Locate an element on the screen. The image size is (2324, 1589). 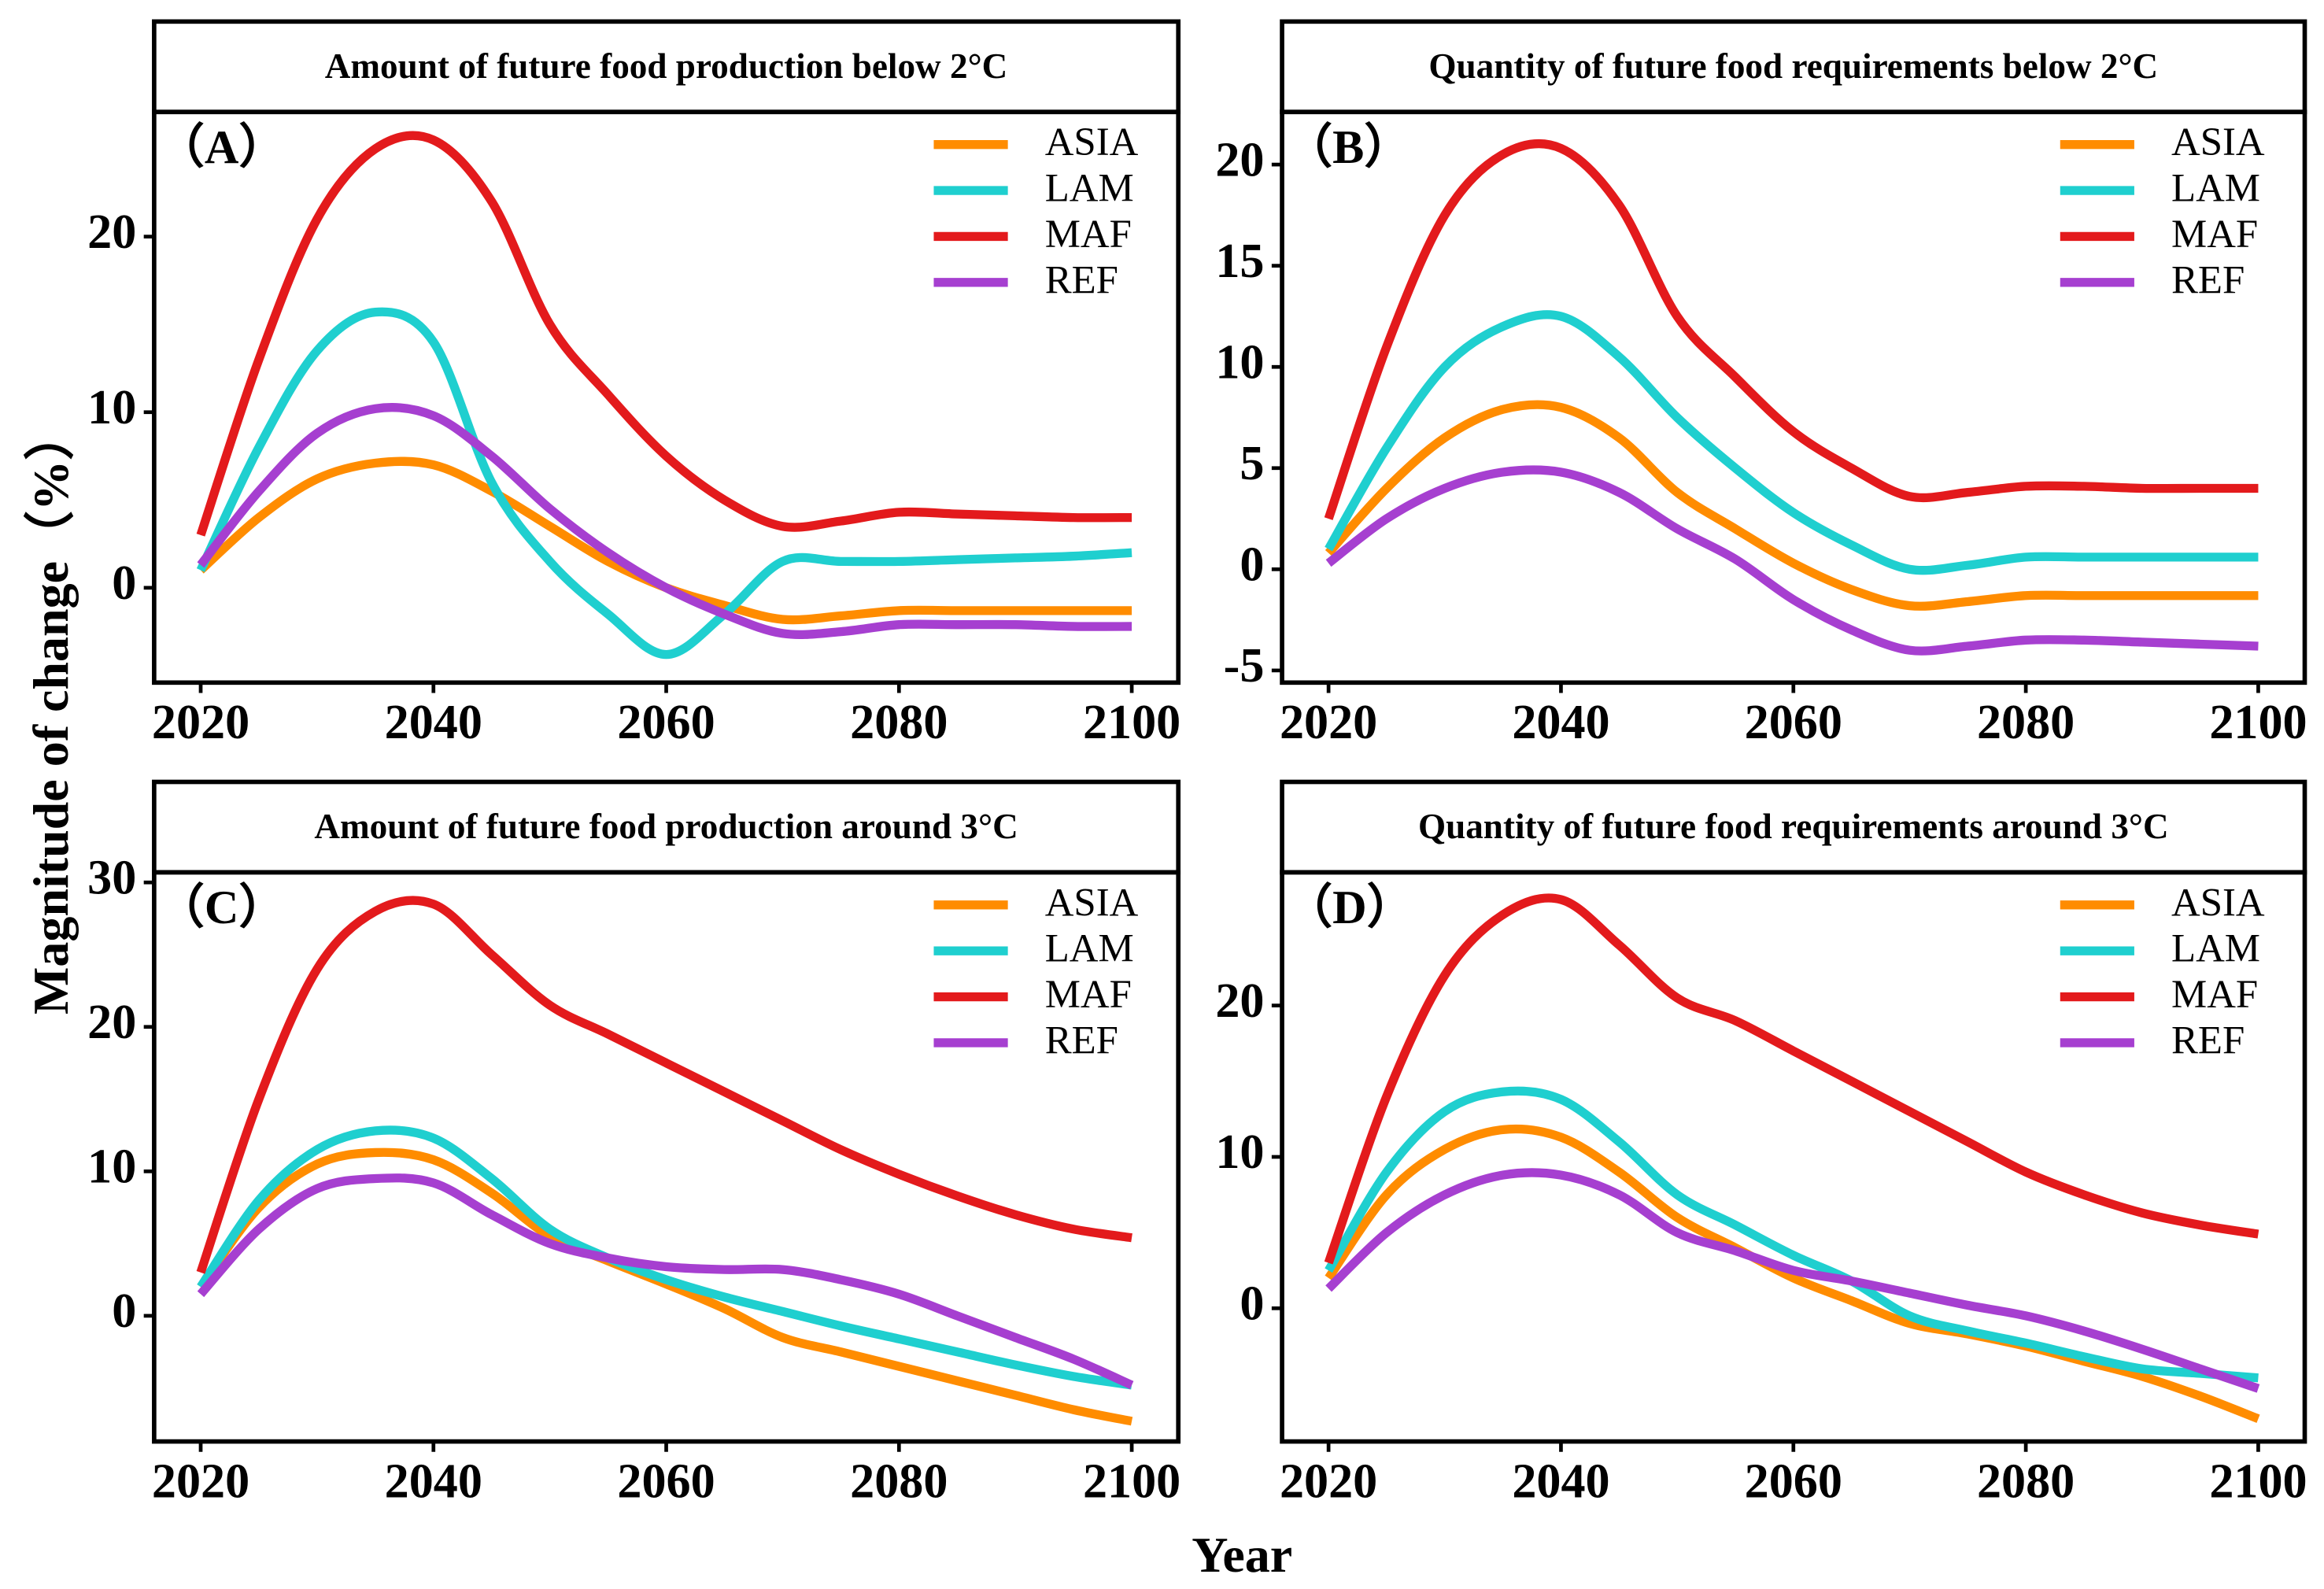
panel-label: （A） is located at coordinates (221, 147).